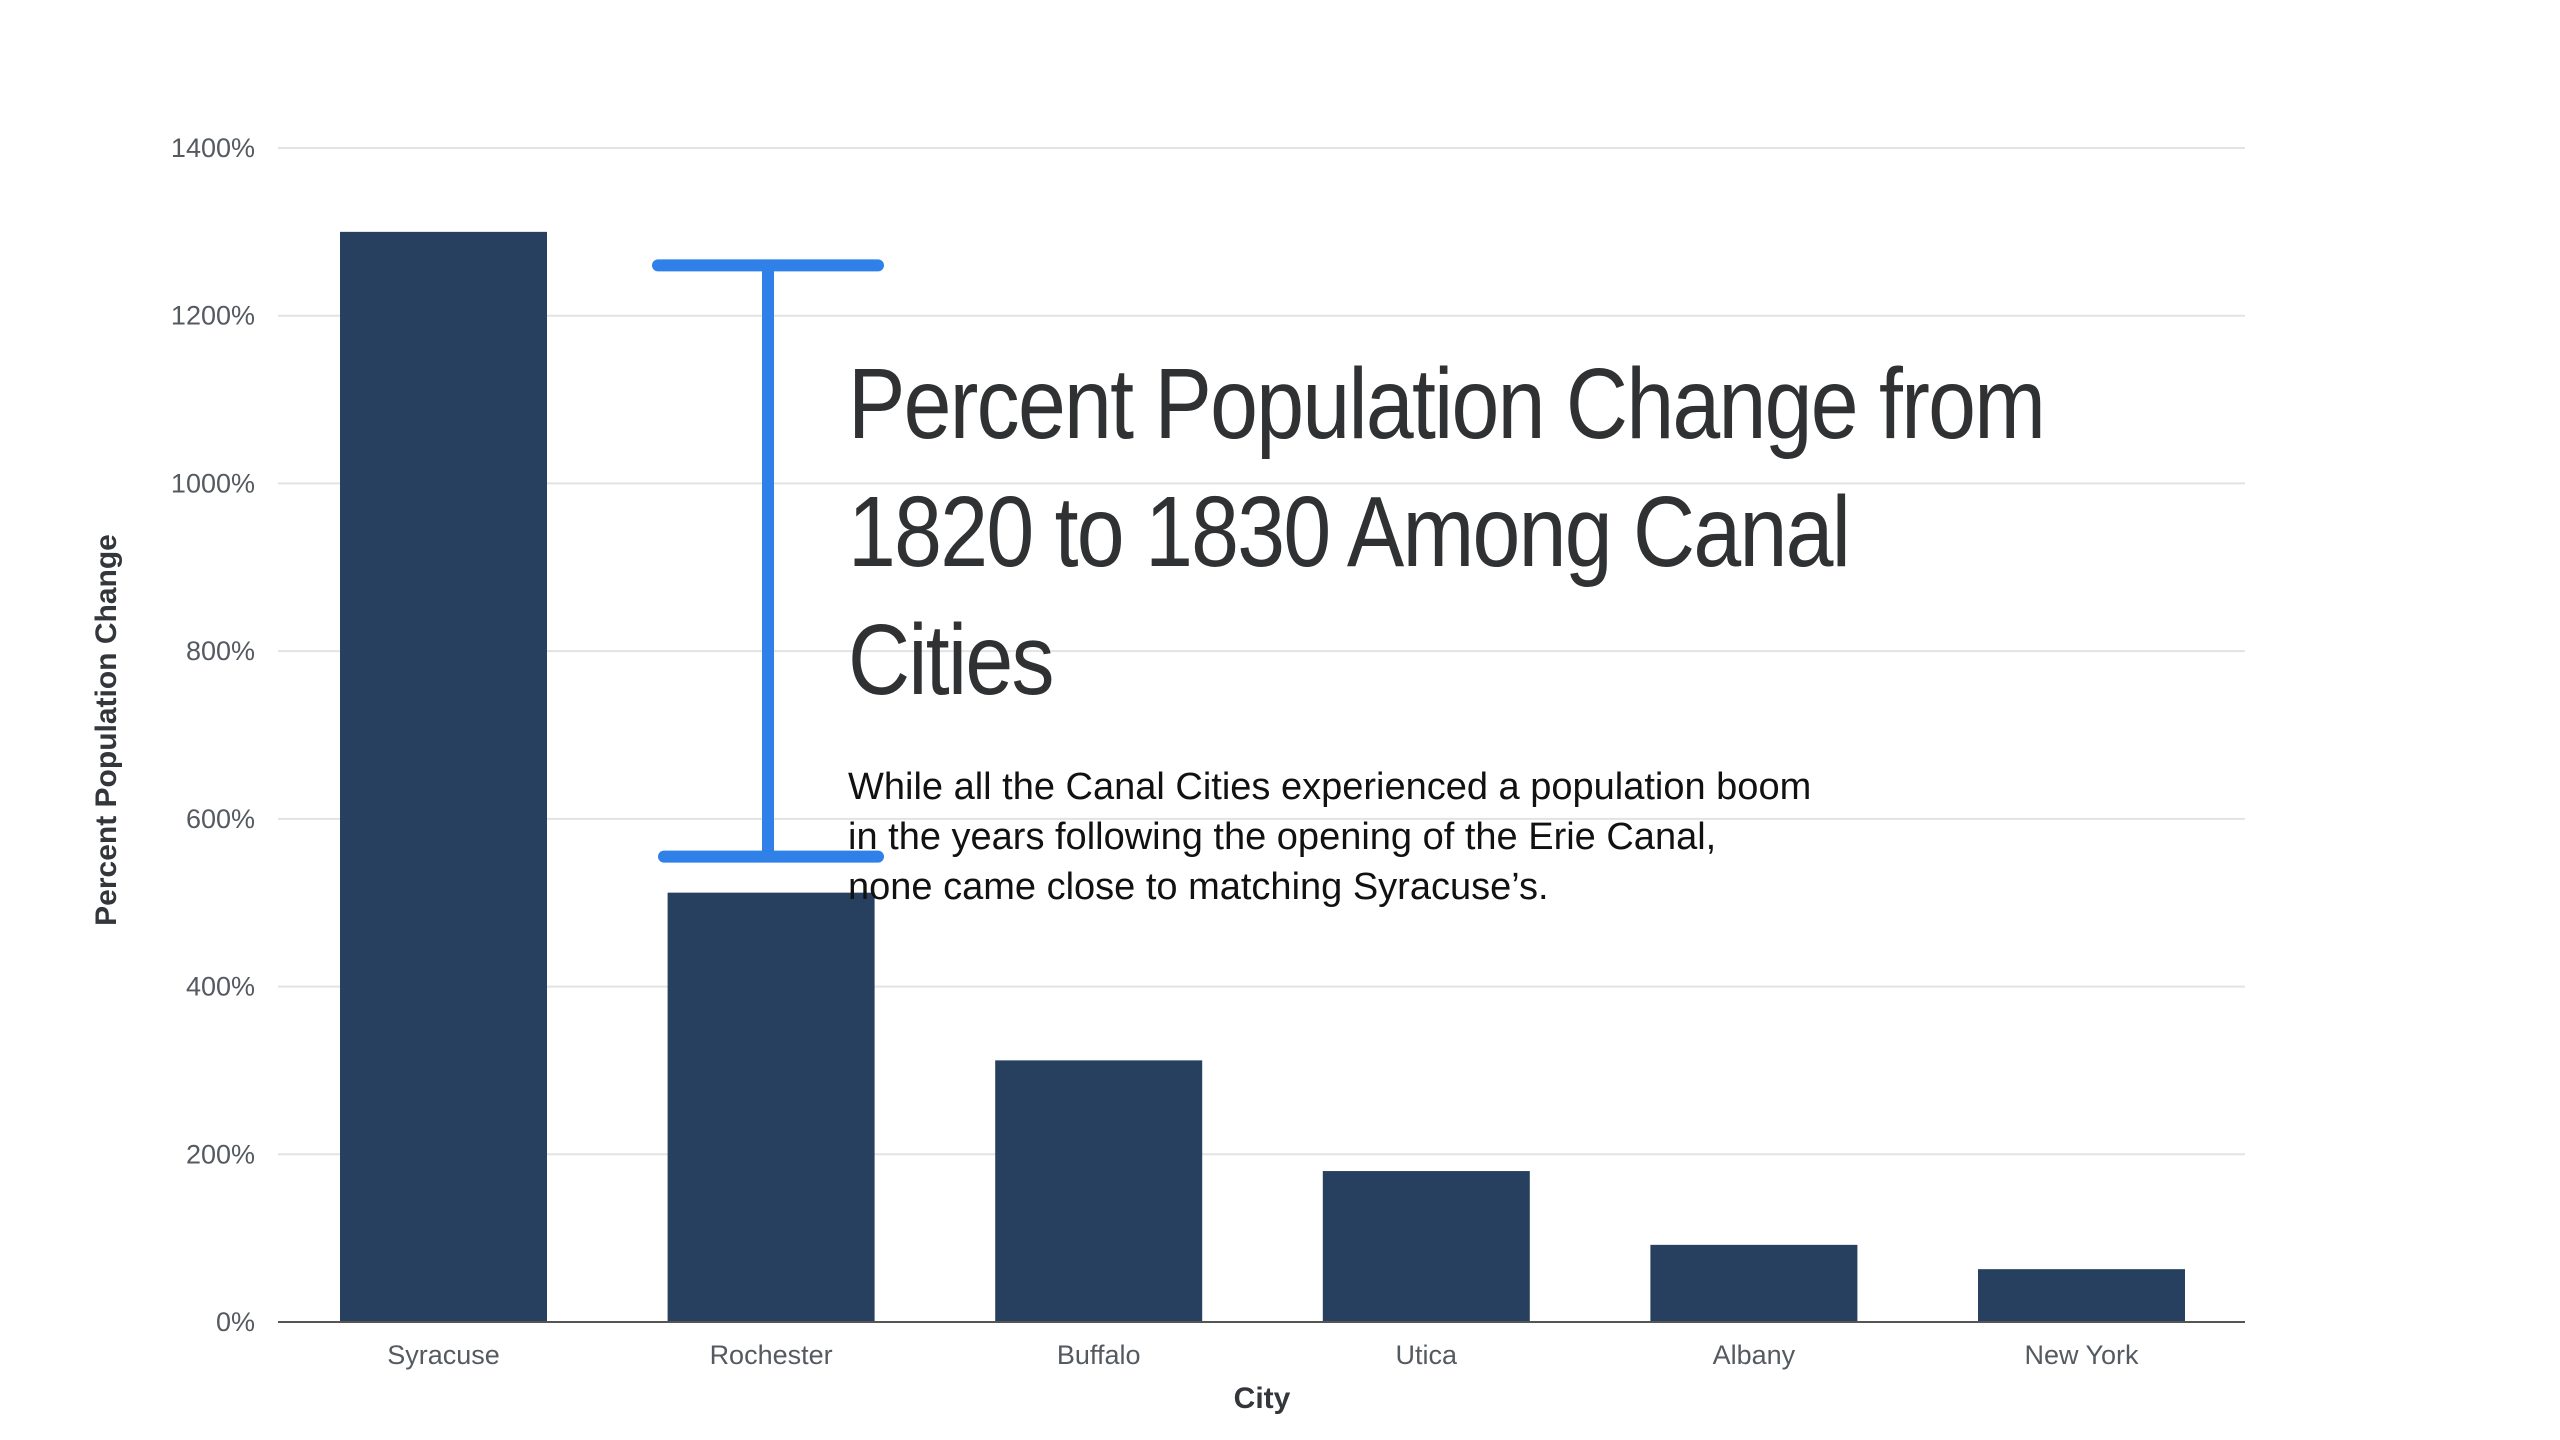 This screenshot has width=2560, height=1440. What do you see at coordinates (443, 1355) in the screenshot?
I see `x-tick-label: Syracuse` at bounding box center [443, 1355].